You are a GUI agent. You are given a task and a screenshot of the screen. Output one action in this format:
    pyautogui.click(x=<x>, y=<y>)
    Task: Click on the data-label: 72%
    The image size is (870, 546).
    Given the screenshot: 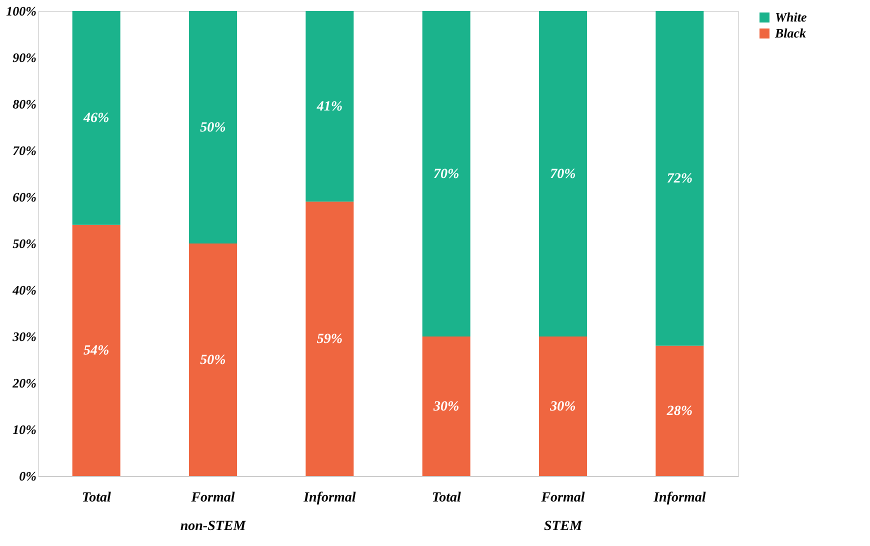 What is the action you would take?
    pyautogui.click(x=679, y=178)
    